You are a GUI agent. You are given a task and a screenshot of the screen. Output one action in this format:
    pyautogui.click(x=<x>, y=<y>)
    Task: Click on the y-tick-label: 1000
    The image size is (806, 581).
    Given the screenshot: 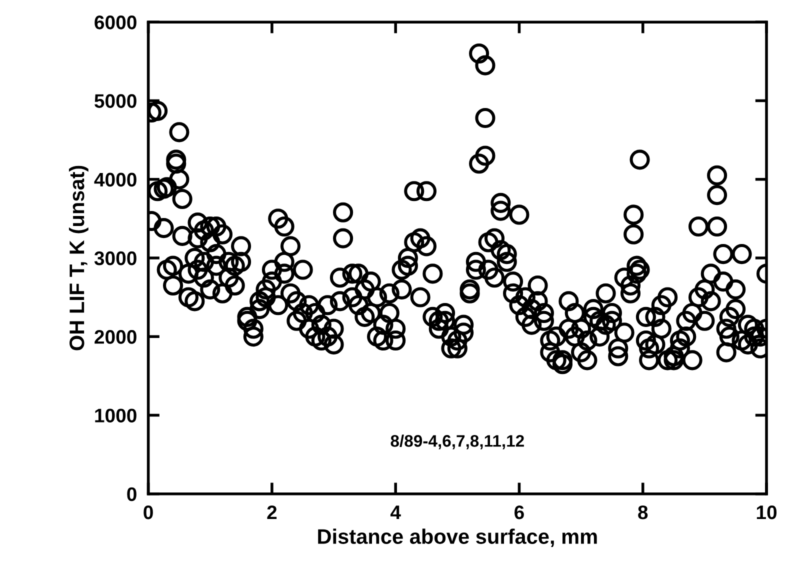 What is the action you would take?
    pyautogui.click(x=115, y=415)
    